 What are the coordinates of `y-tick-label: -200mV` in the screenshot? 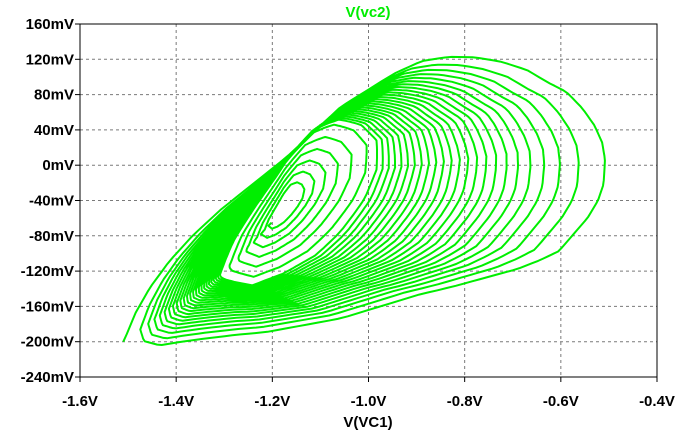 It's located at (47, 342).